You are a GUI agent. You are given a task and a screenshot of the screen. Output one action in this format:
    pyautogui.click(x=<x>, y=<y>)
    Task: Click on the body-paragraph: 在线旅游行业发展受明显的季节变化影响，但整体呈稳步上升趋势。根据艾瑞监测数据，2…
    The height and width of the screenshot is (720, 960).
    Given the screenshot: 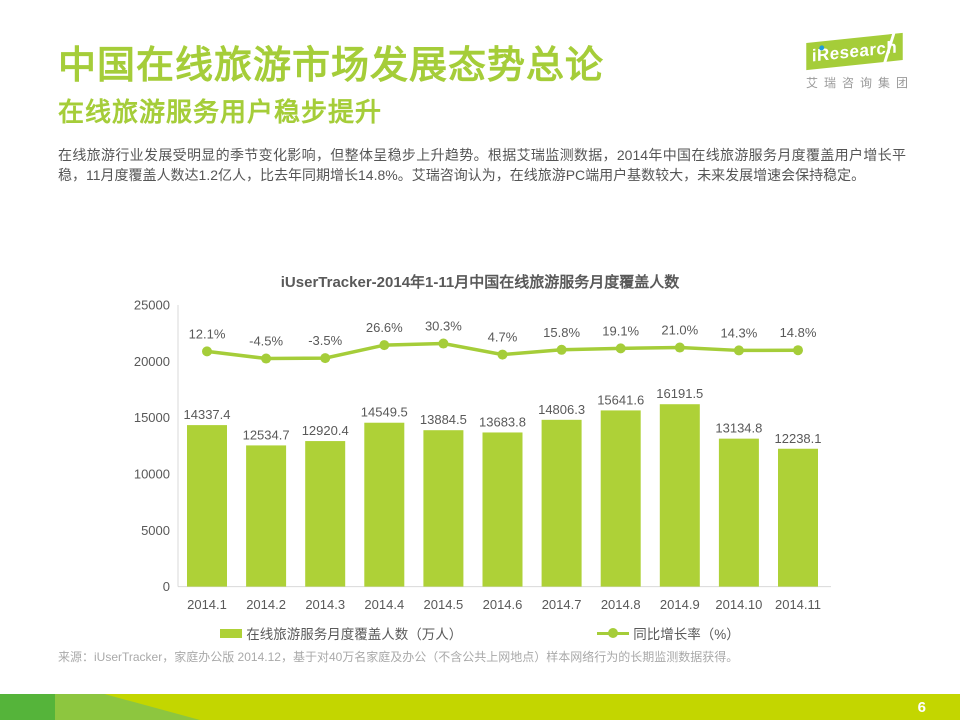 What is the action you would take?
    pyautogui.click(x=482, y=165)
    